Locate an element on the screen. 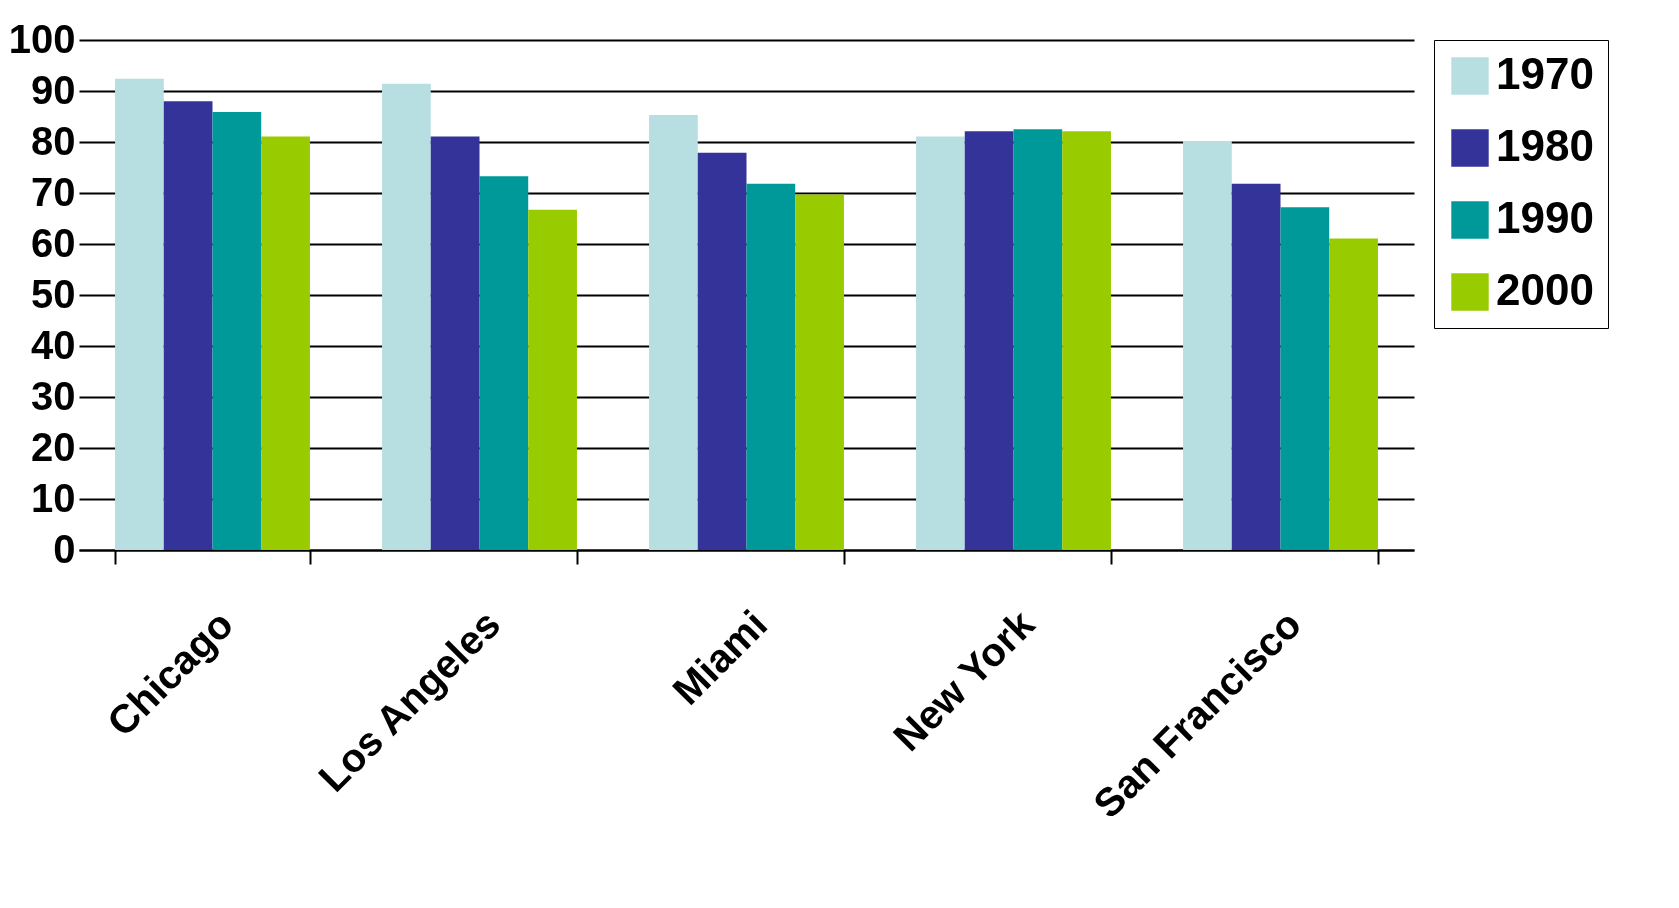 This screenshot has height=908, width=1679. y-tick-label: 10 is located at coordinates (53, 497).